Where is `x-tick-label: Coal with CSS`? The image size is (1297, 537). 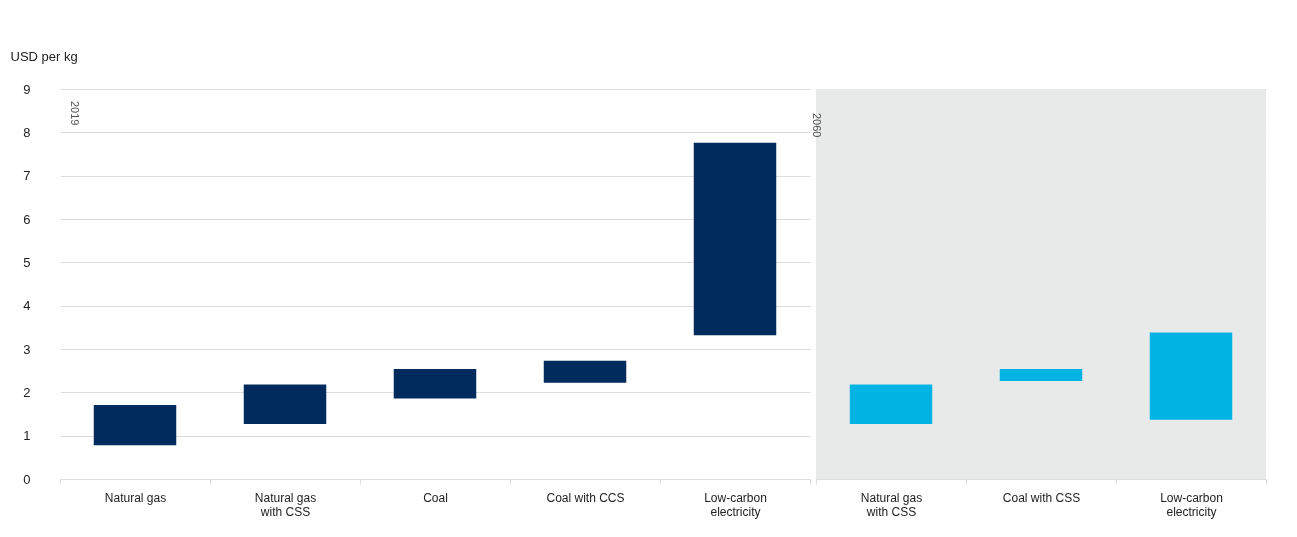 x-tick-label: Coal with CSS is located at coordinates (1041, 497).